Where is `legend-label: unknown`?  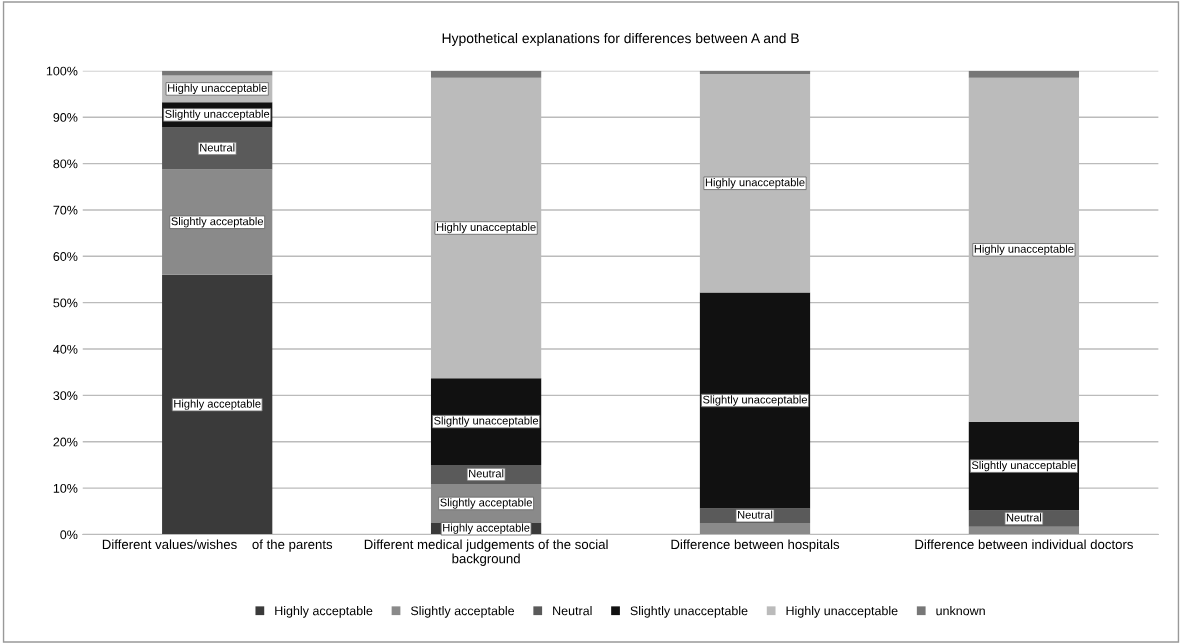 legend-label: unknown is located at coordinates (960, 611).